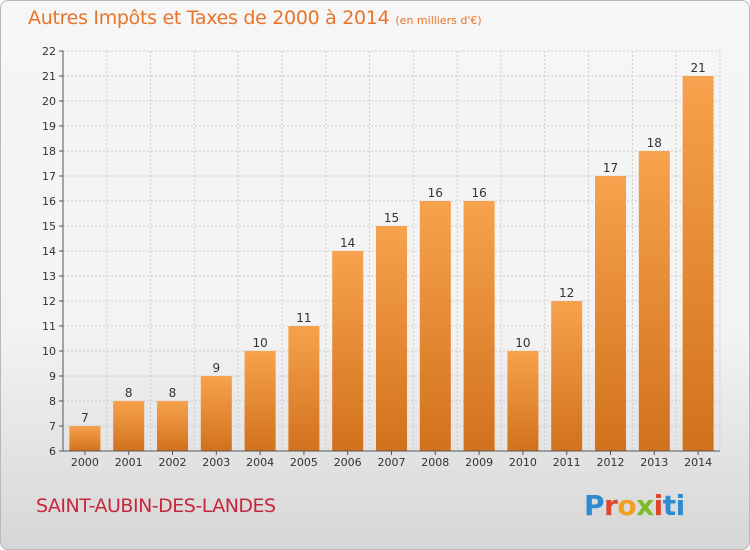  What do you see at coordinates (52, 426) in the screenshot?
I see `y-tick-label: 7` at bounding box center [52, 426].